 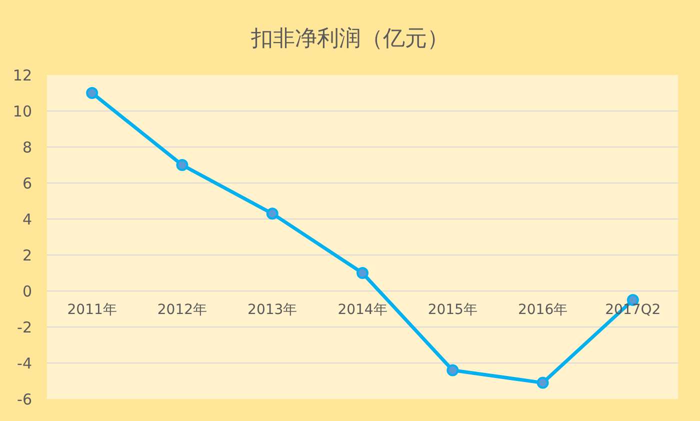 I want to click on x-tick-label: 2011年, so click(x=92, y=310).